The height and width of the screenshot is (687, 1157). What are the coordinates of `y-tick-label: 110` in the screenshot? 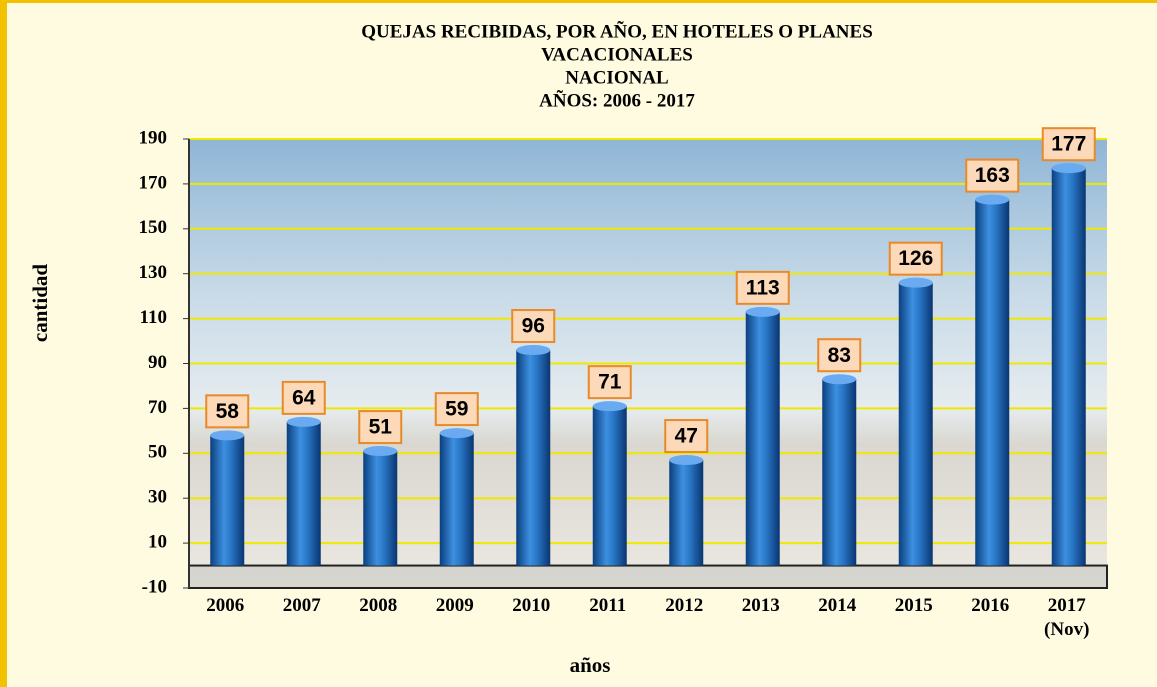 It's located at (153, 317).